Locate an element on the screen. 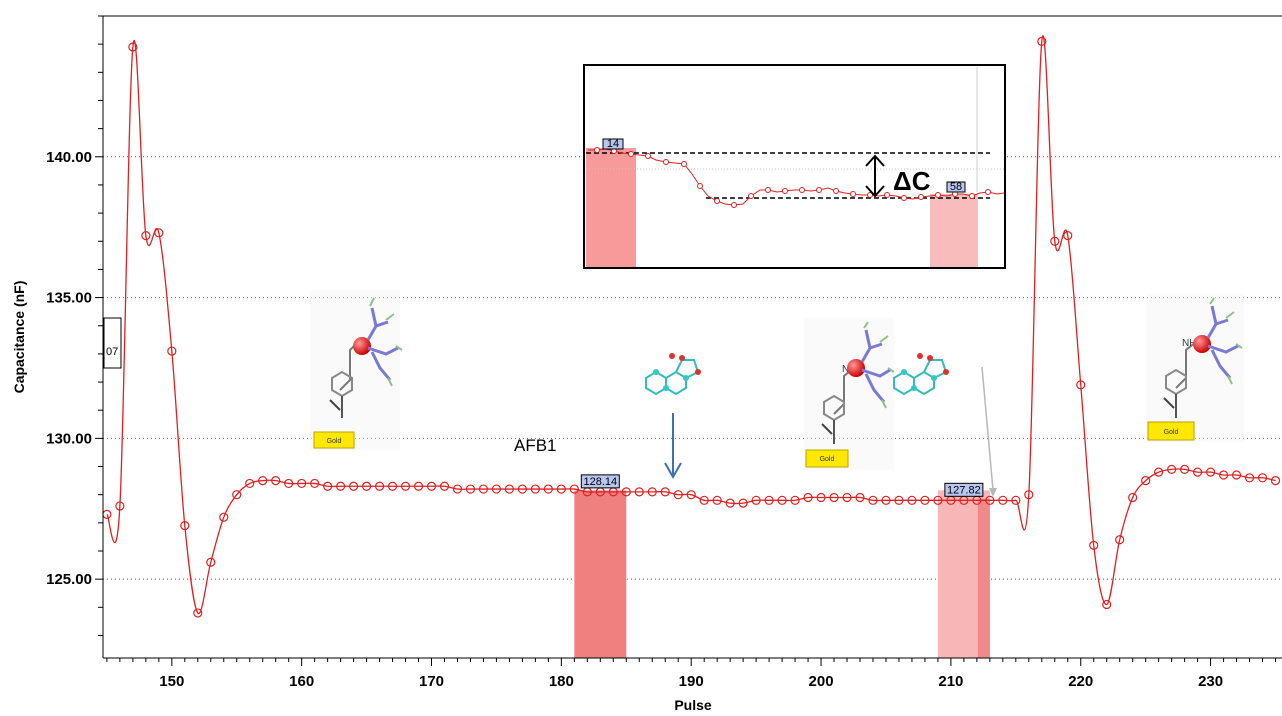  data-label: 127.82 is located at coordinates (964, 490).